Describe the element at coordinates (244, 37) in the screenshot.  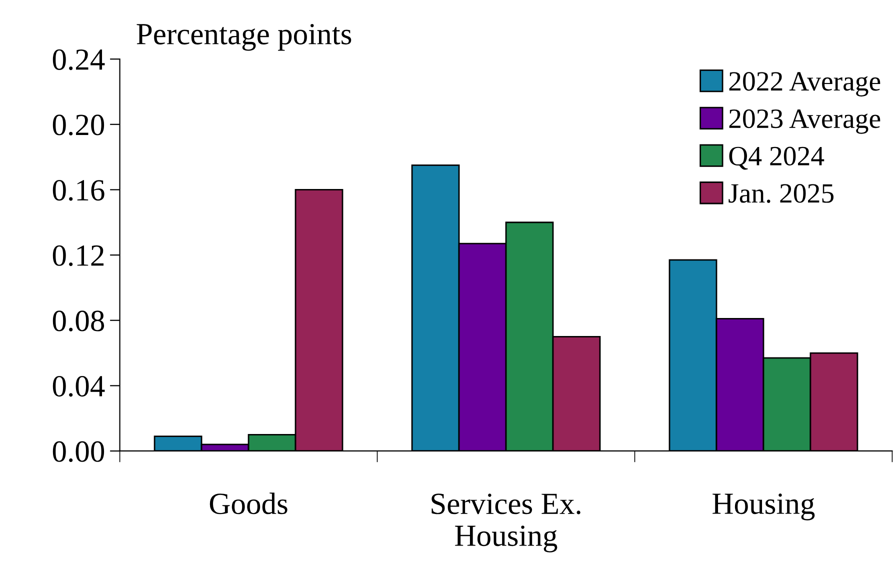
I see `y-axis-title: Percentage points` at that location.